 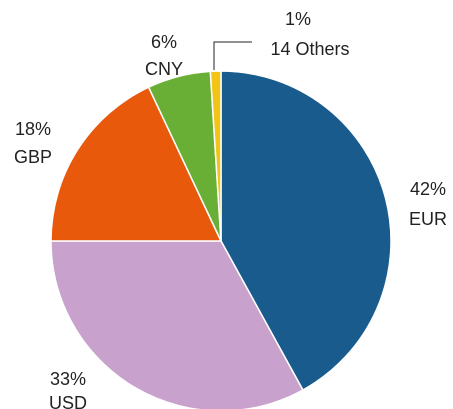 What do you see at coordinates (428, 189) in the screenshot?
I see `value-label: 42%` at bounding box center [428, 189].